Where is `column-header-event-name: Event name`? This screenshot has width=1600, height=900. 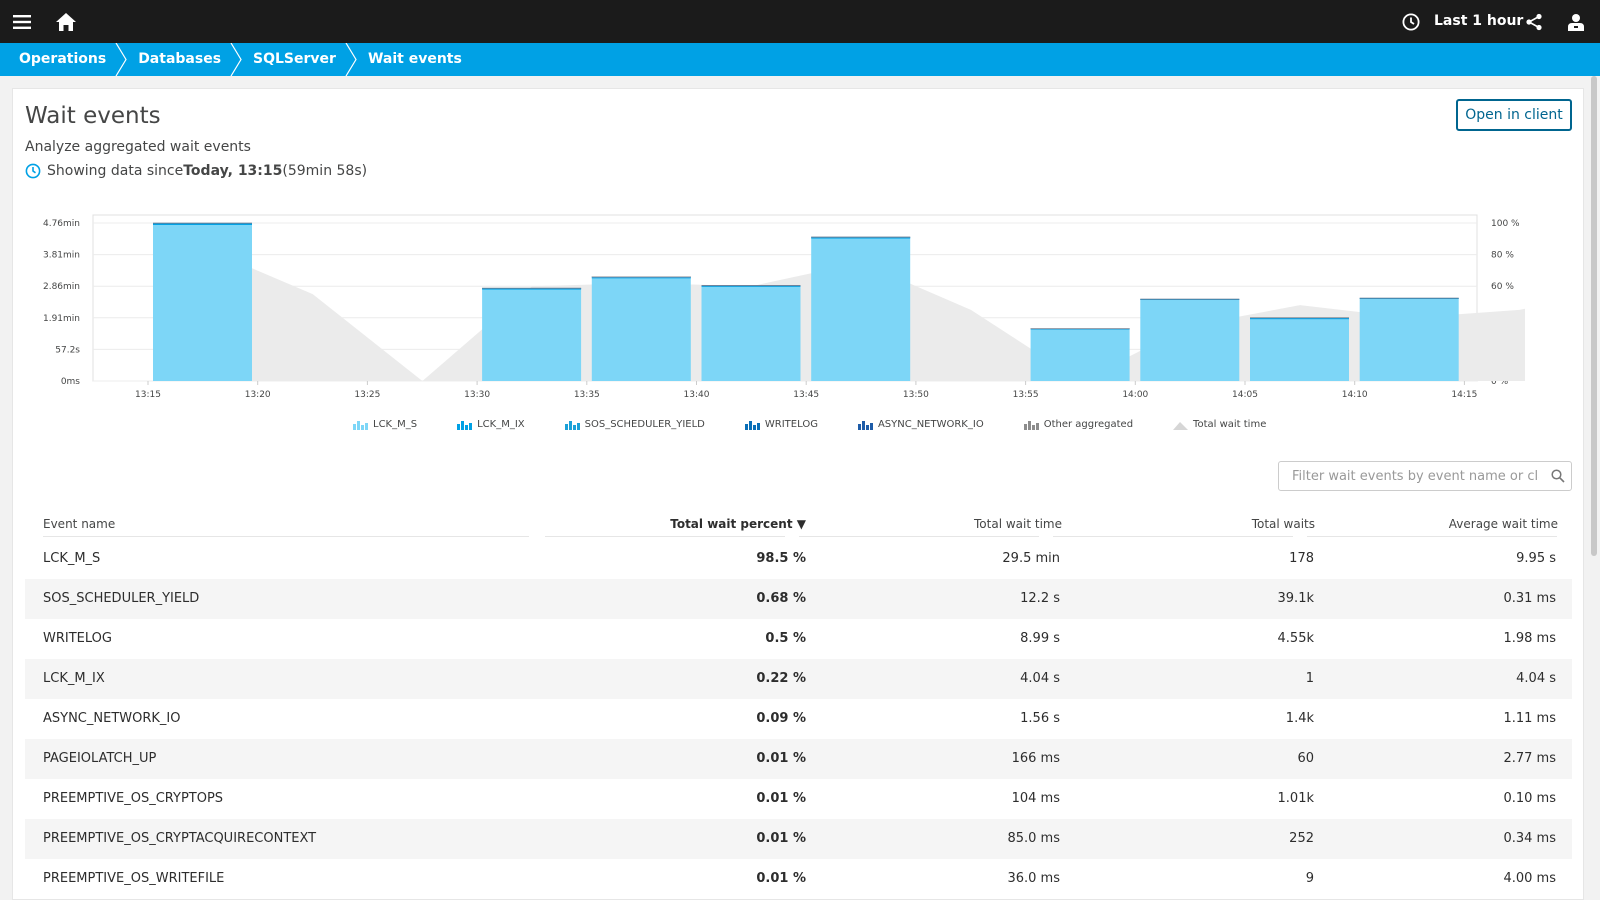
column-header-event-name: Event name is located at coordinates (79, 524).